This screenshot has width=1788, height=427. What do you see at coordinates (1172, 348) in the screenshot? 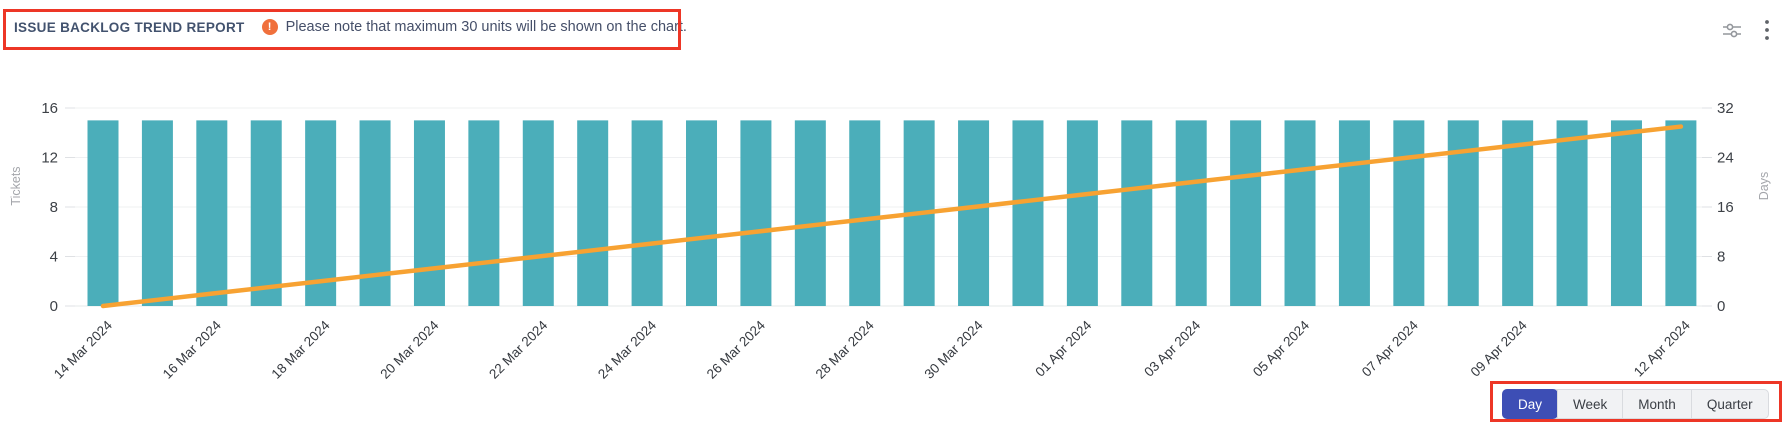
I see `x-axis-tick-label: 03 Apr 2024` at bounding box center [1172, 348].